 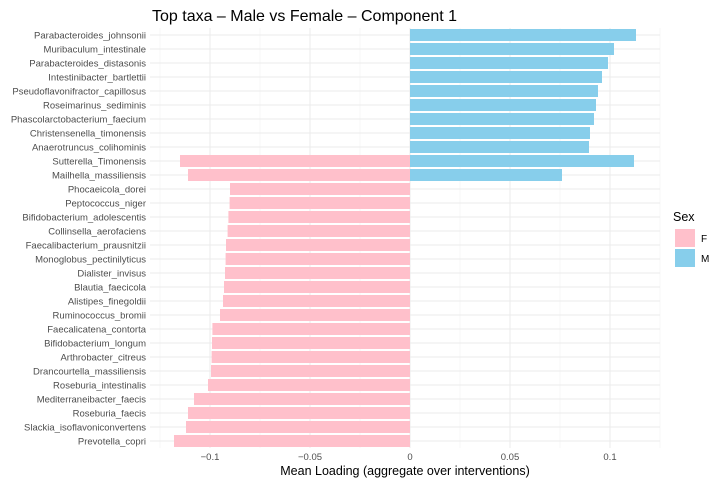 I want to click on bar-f-dialister-invisus, so click(x=317, y=273).